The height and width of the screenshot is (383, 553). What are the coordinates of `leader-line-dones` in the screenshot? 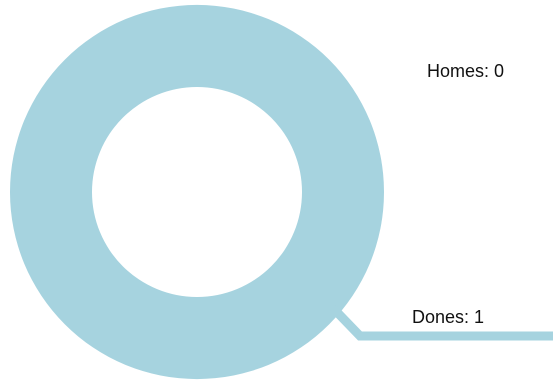 It's located at (441, 322).